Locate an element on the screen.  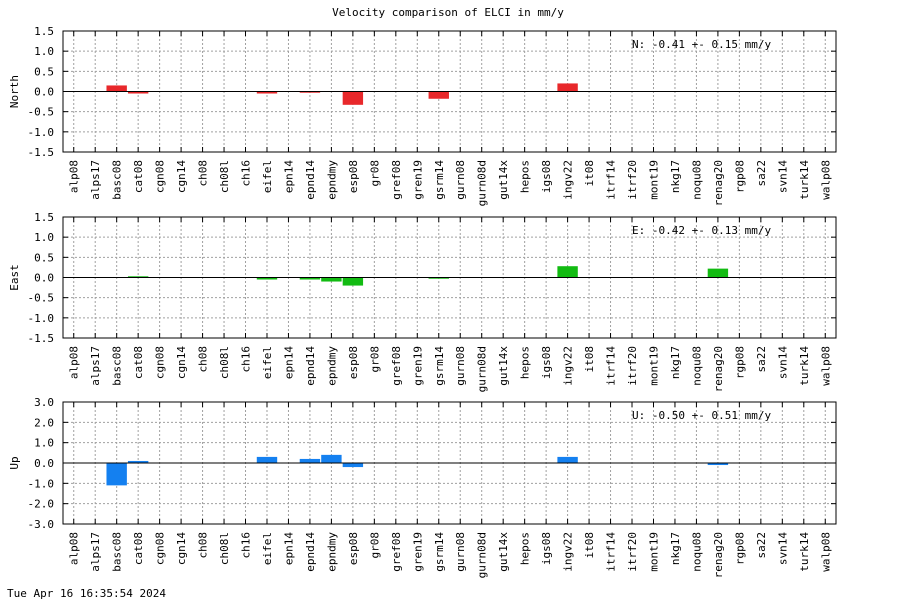
y-tick-label: 2.0 is located at coordinates (44, 422).